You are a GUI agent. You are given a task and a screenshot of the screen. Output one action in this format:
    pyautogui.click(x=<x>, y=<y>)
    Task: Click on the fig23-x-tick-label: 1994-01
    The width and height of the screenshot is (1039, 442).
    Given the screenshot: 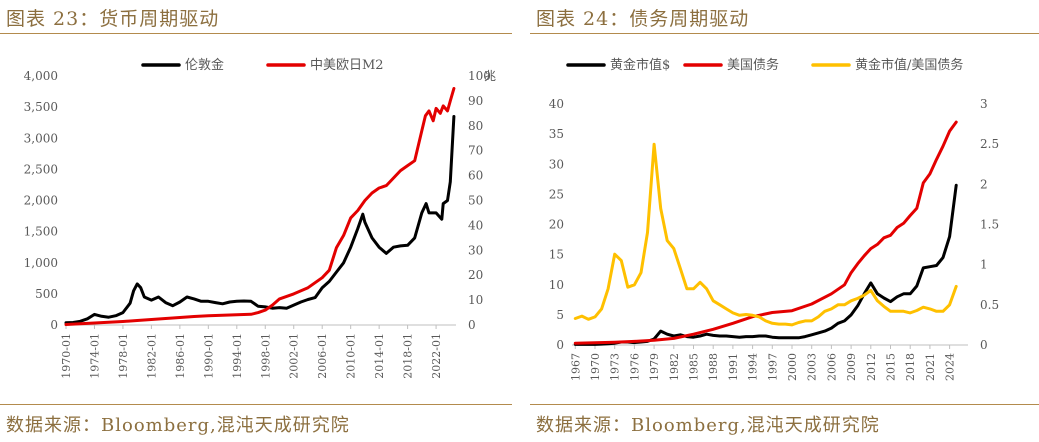 What is the action you would take?
    pyautogui.click(x=237, y=356)
    